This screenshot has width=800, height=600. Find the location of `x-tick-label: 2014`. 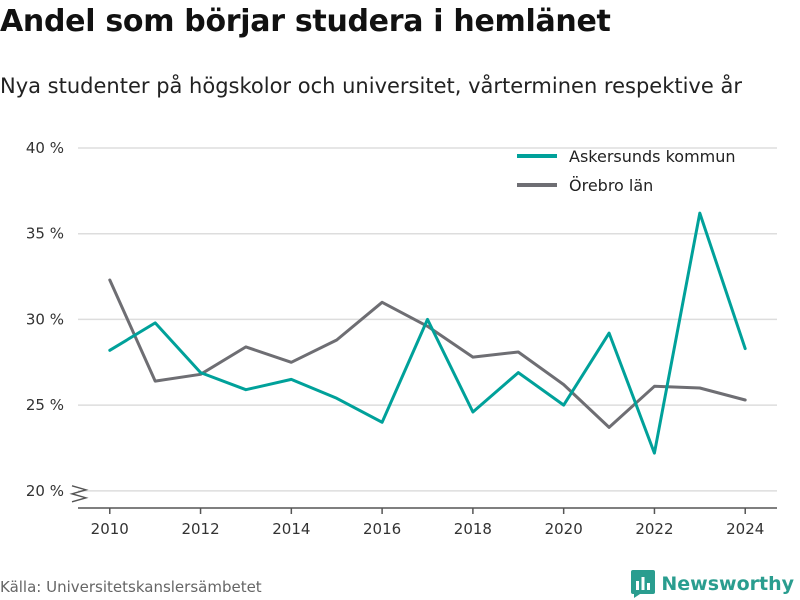

x-tick-label: 2014 is located at coordinates (291, 529).